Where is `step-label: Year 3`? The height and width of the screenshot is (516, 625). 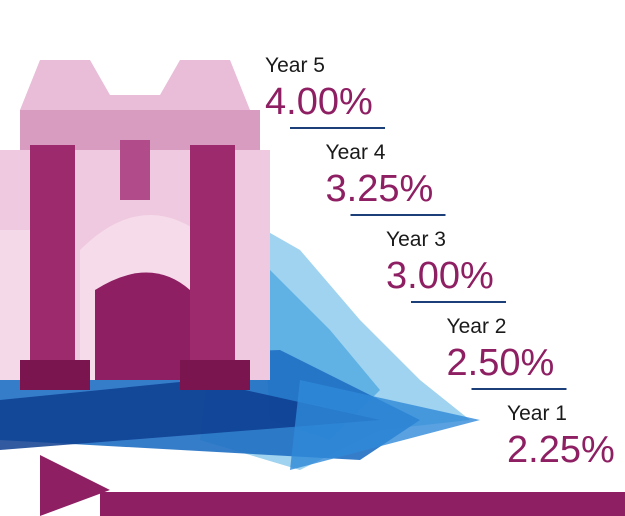 step-label: Year 3 is located at coordinates (416, 239).